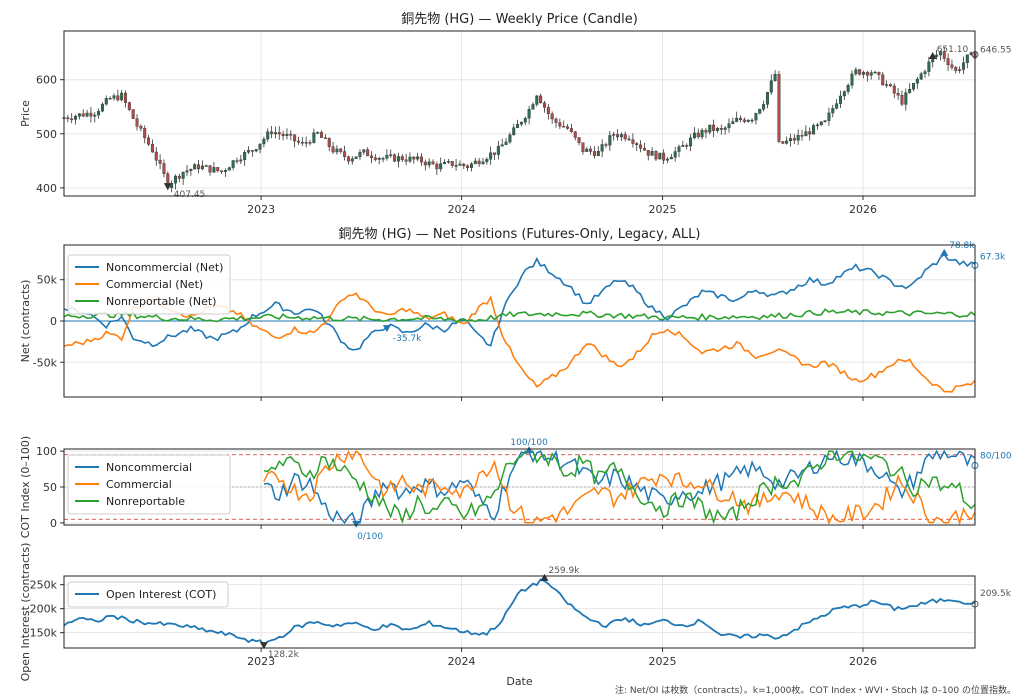 The height and width of the screenshot is (699, 1024). Describe the element at coordinates (462, 209) in the screenshot. I see `price-xtick-label-1: 2024` at that location.